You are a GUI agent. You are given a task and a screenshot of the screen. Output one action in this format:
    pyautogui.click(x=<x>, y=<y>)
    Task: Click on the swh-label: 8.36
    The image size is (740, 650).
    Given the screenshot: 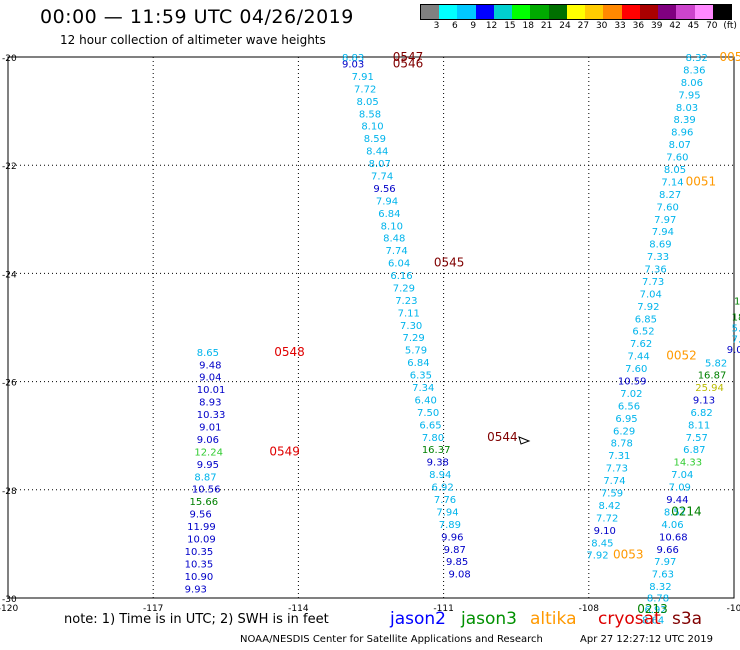 What is the action you would take?
    pyautogui.click(x=694, y=70)
    